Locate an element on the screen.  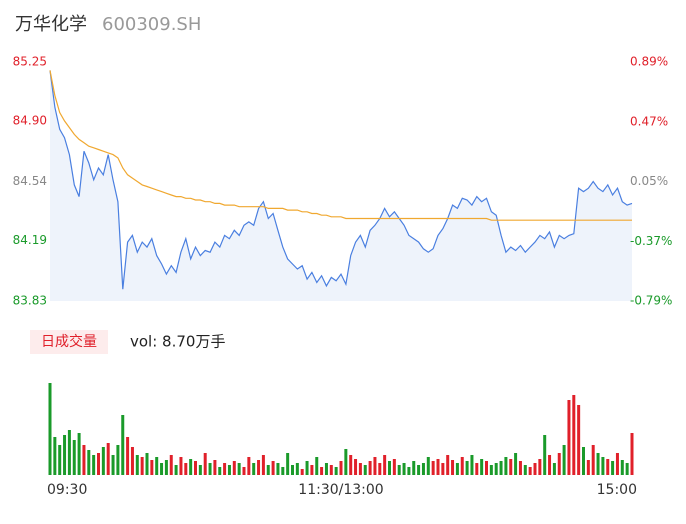
volume-total: vol: 8.70万手 is located at coordinates (177, 342).